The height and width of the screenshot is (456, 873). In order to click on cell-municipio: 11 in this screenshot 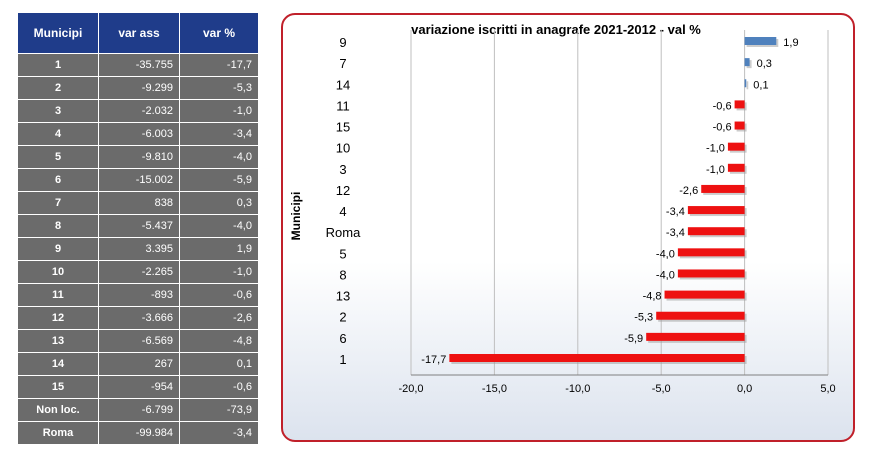, I will do `click(58, 294)`.